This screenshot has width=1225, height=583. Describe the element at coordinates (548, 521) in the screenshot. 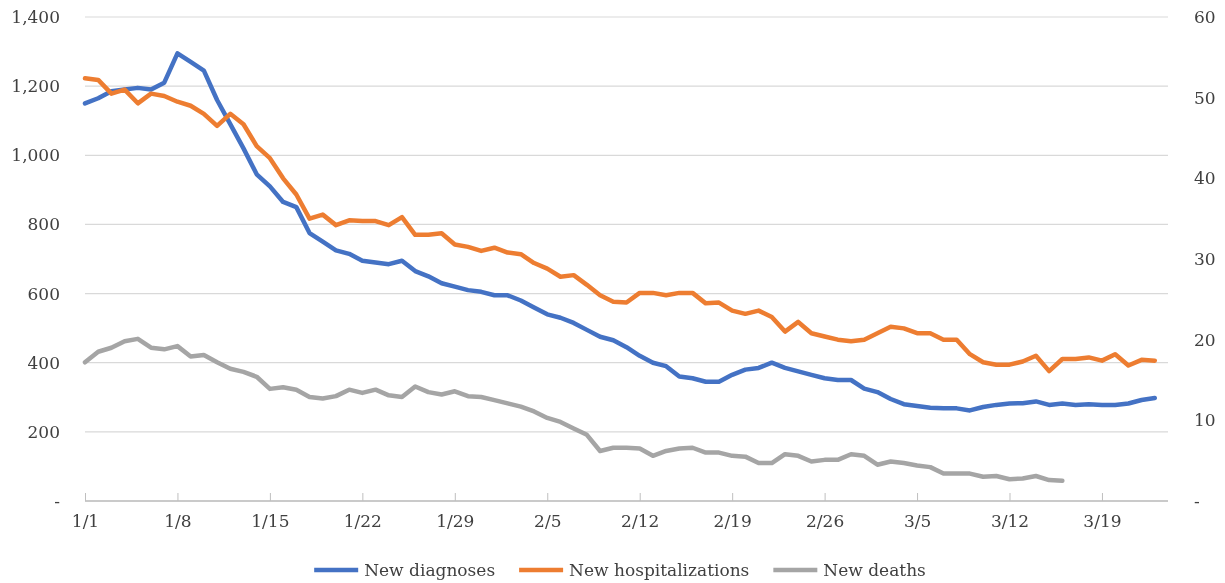

I see `x-tick-label: 2/5` at that location.